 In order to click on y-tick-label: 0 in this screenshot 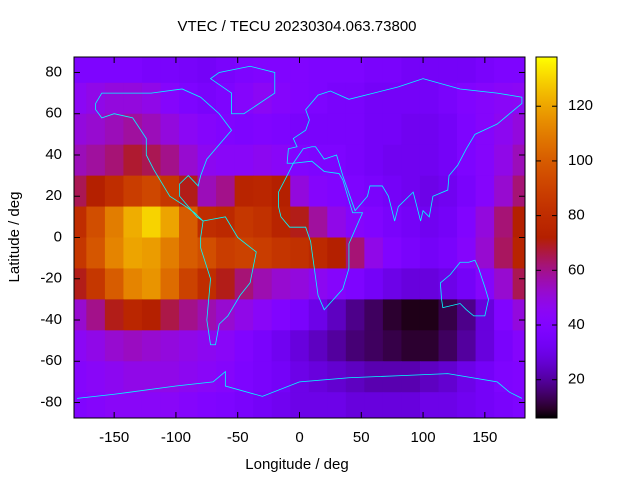, I will do `click(58, 236)`.